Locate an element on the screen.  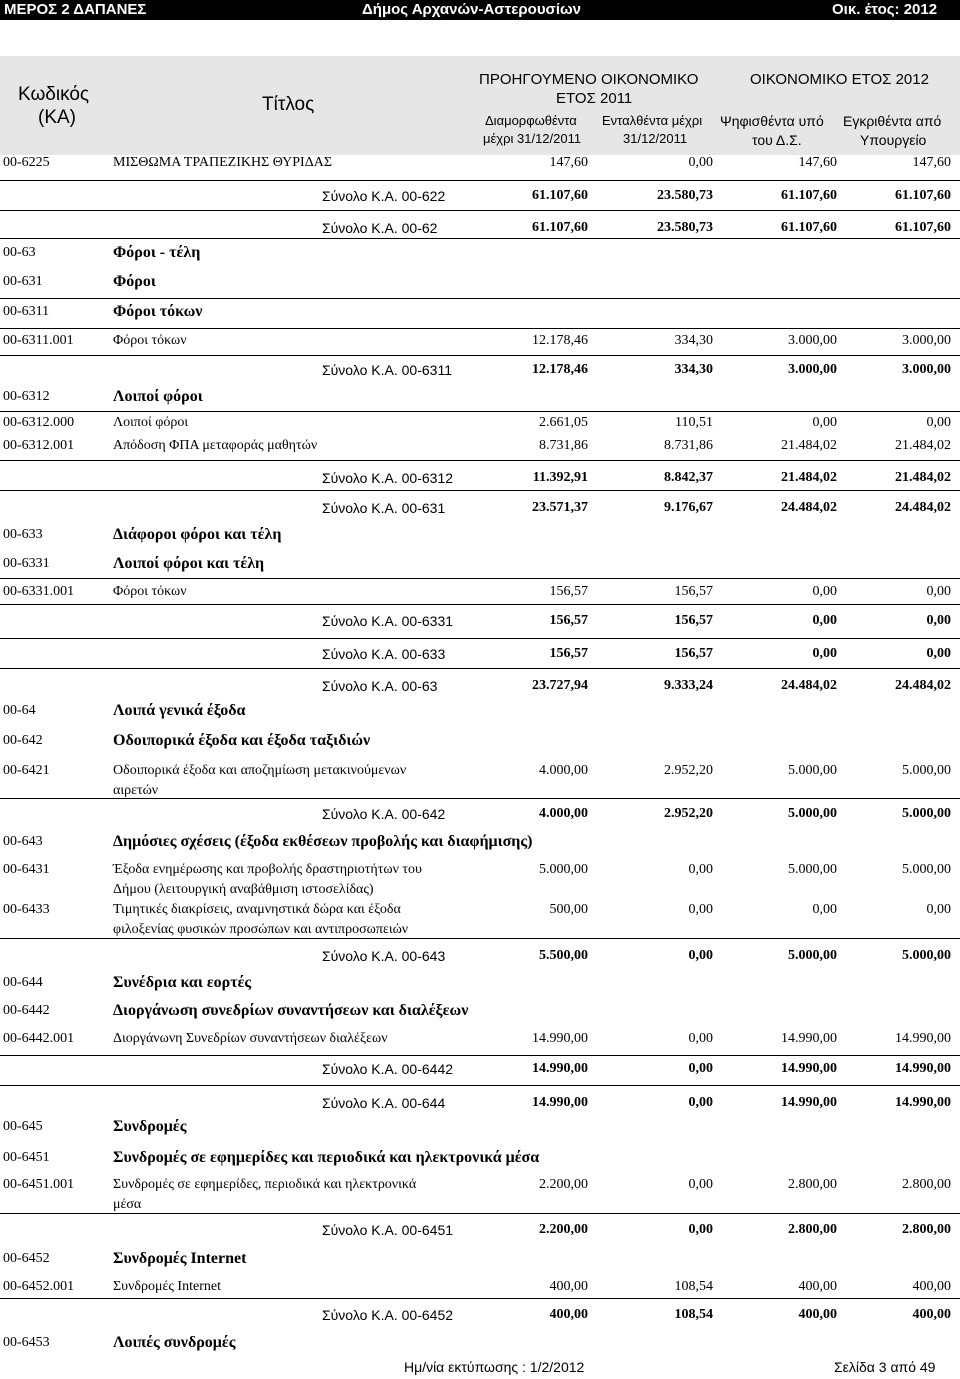
amount-col-2: 9.176,67 is located at coordinates (688, 507).